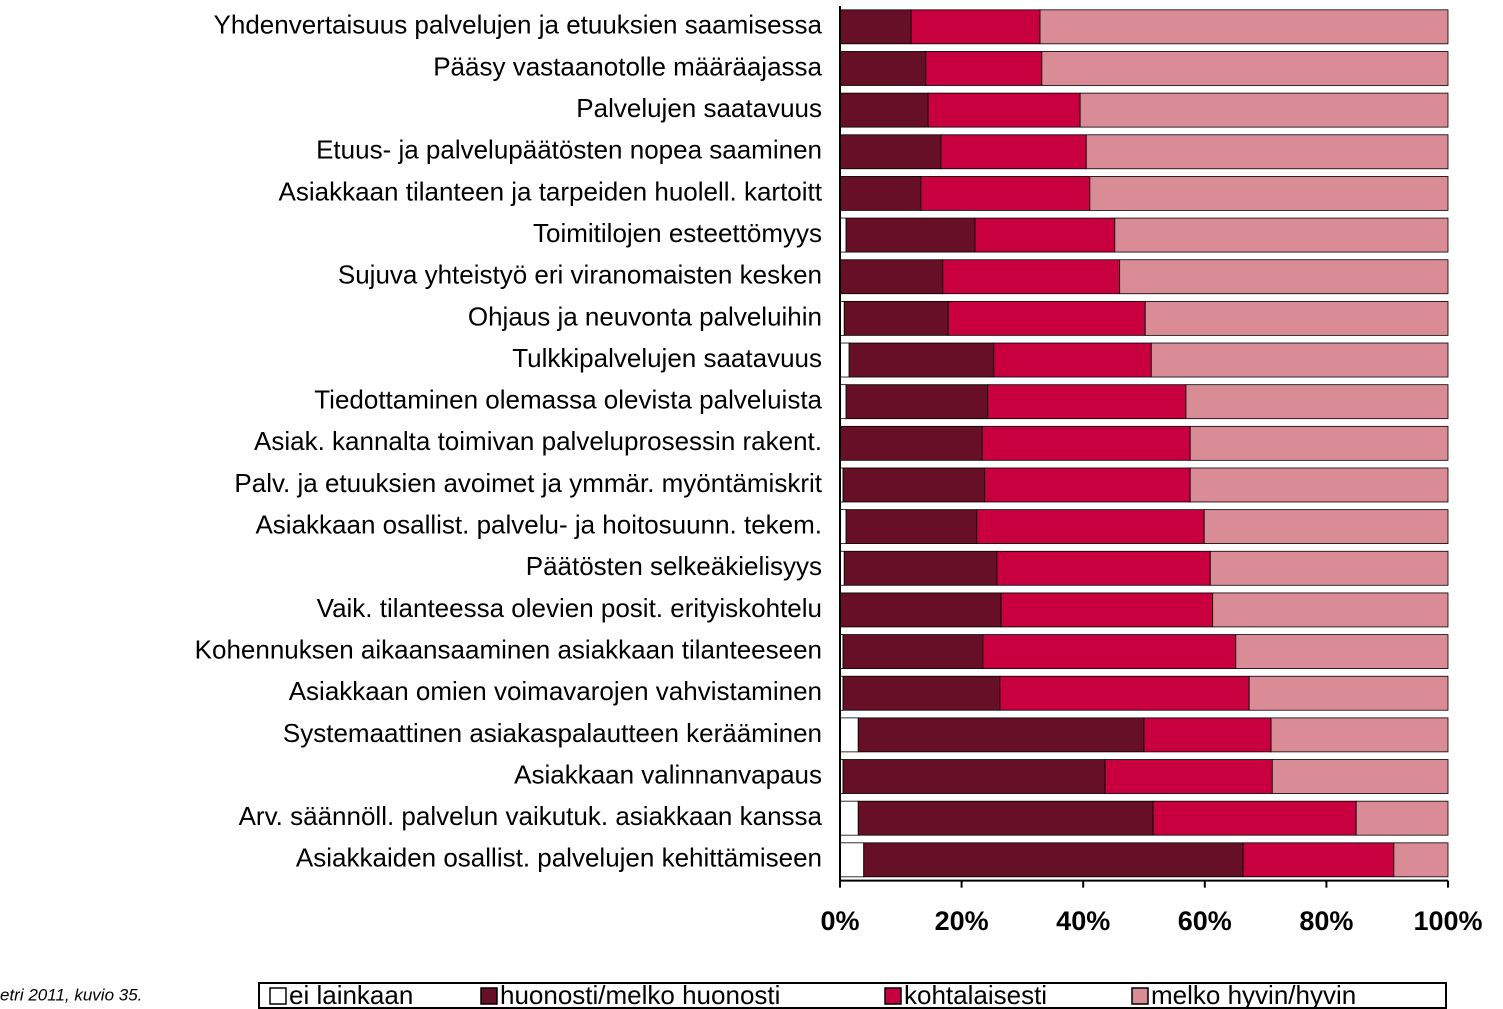 Image resolution: width=1503 pixels, height=1009 pixels. What do you see at coordinates (1205, 921) in the screenshot?
I see `x-tick-label: 60%` at bounding box center [1205, 921].